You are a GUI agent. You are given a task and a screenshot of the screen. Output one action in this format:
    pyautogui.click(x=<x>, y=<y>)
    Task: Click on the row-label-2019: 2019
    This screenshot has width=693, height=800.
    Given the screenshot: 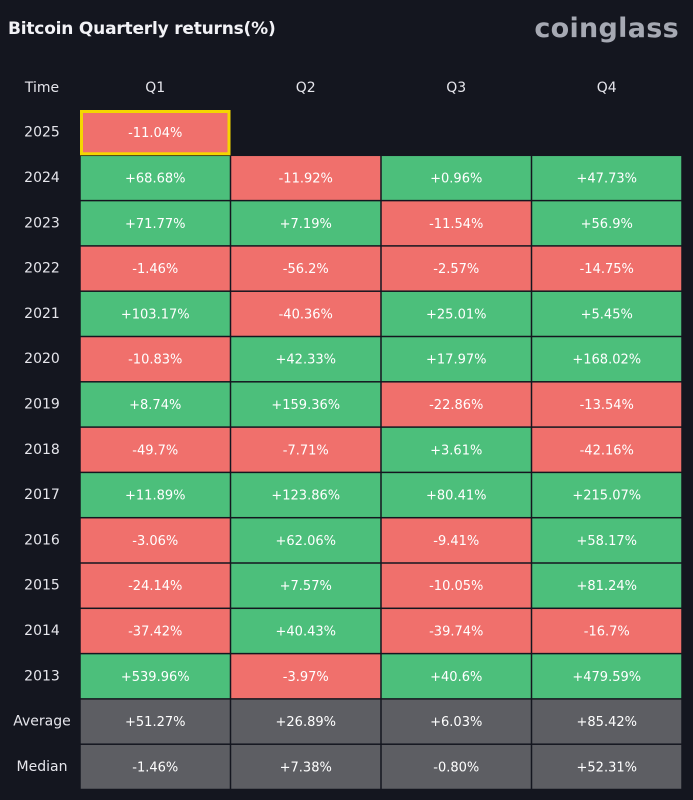 What is the action you would take?
    pyautogui.click(x=42, y=404)
    